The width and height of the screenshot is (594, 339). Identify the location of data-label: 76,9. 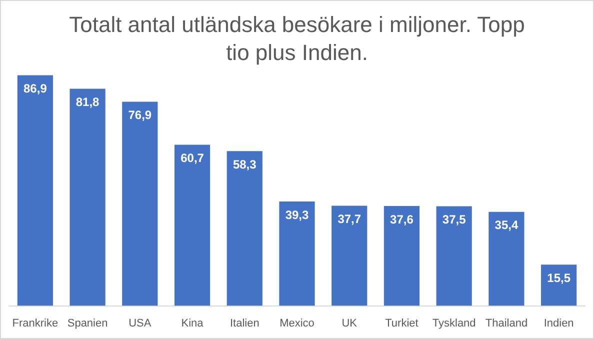
(140, 115).